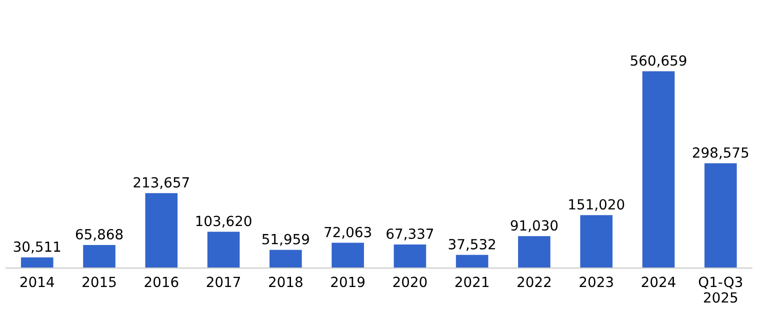 The image size is (757, 323). I want to click on data-label: 65,868, so click(99, 234).